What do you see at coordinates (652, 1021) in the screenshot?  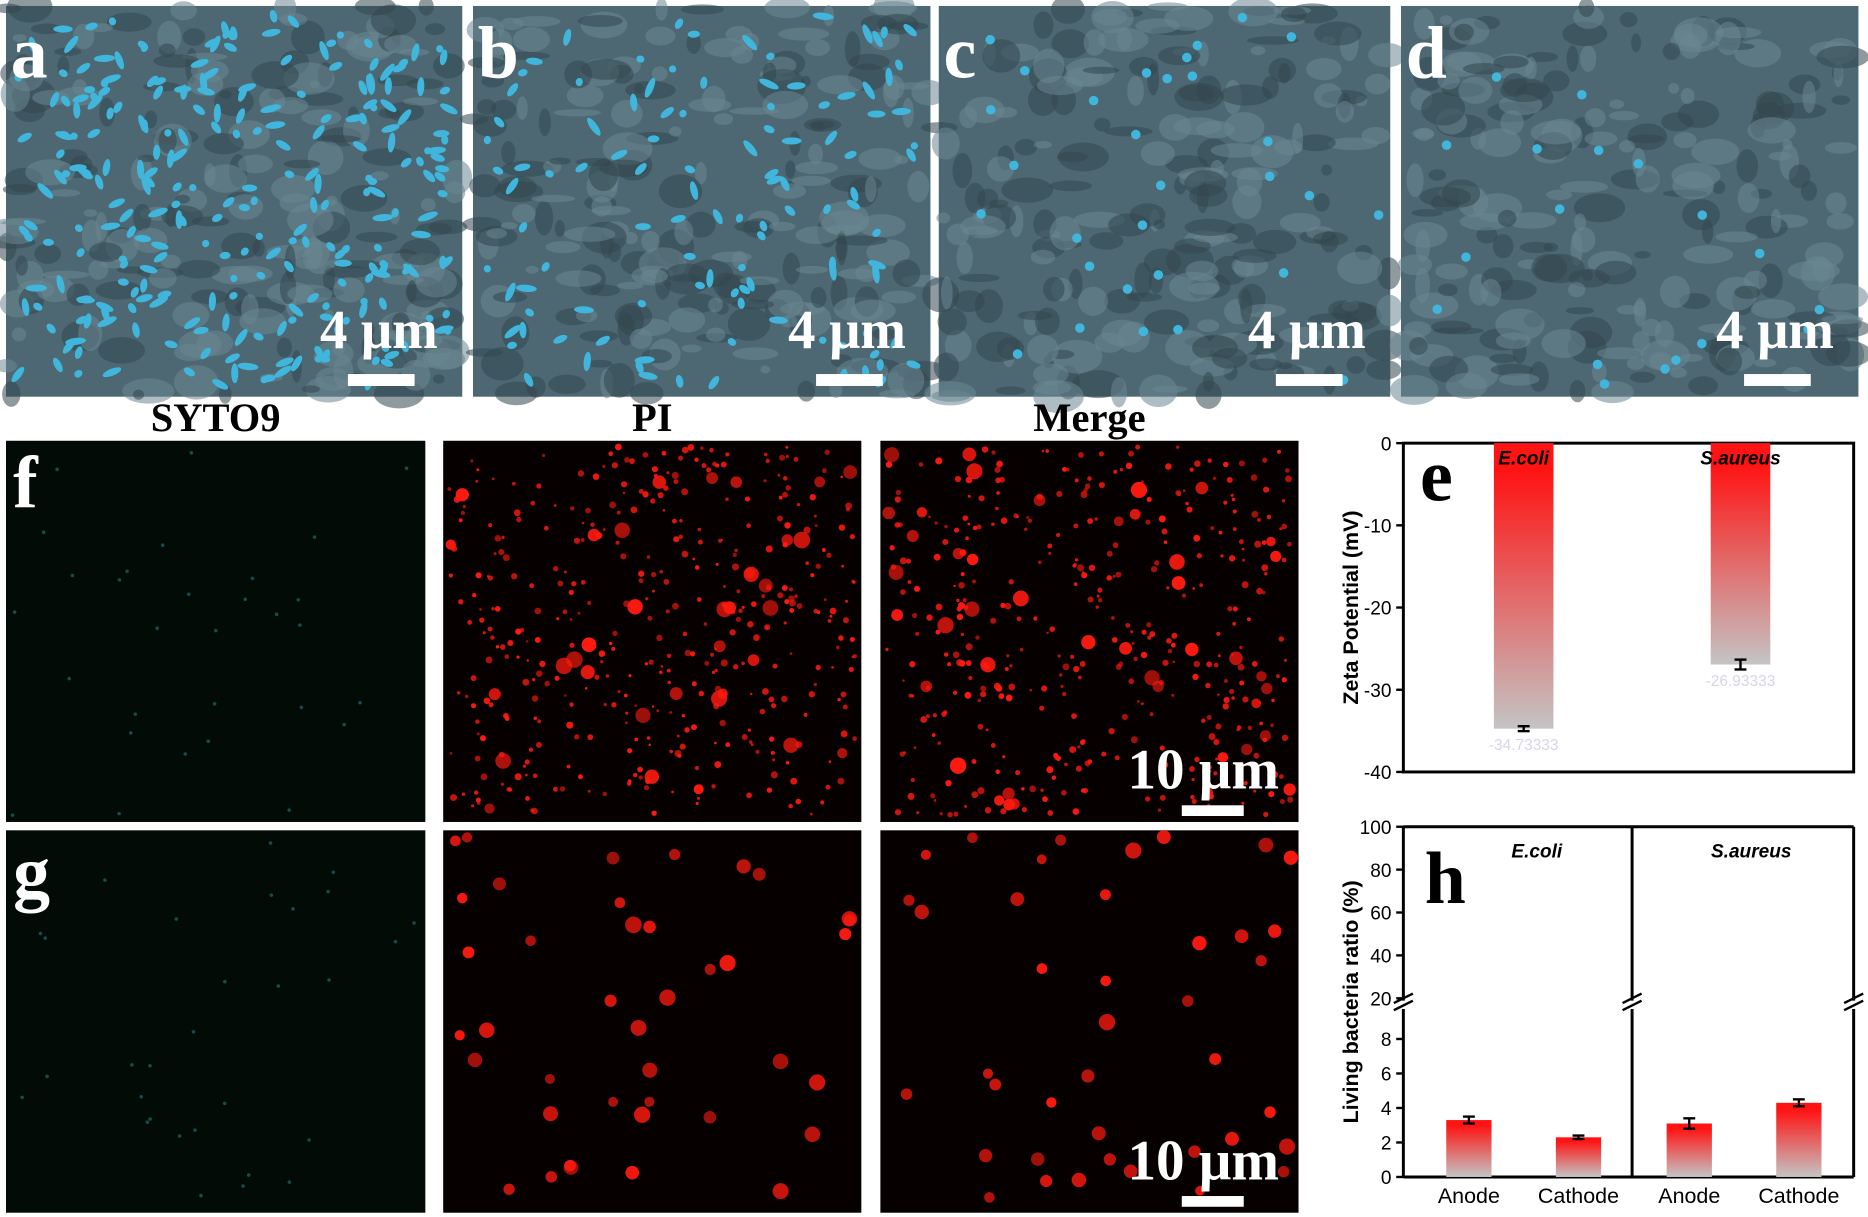 I see `fluorescence-image` at bounding box center [652, 1021].